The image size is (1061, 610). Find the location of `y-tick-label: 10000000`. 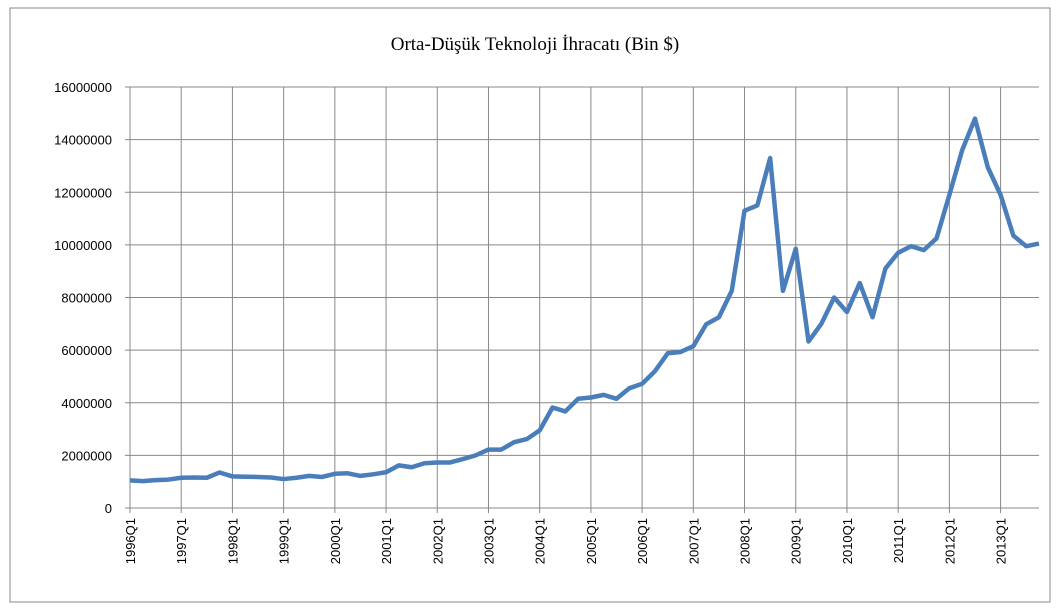

y-tick-label: 10000000 is located at coordinates (83, 245).